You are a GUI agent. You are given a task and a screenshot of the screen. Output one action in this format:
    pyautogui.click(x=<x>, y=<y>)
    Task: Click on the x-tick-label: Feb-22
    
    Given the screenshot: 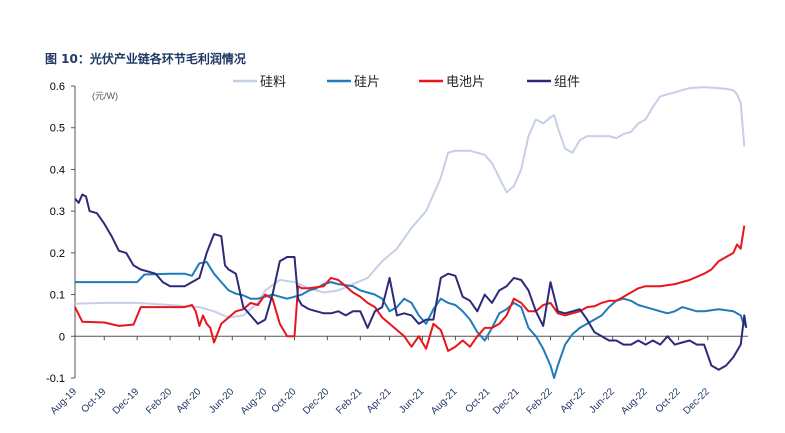 What is the action you would take?
    pyautogui.click(x=539, y=401)
    